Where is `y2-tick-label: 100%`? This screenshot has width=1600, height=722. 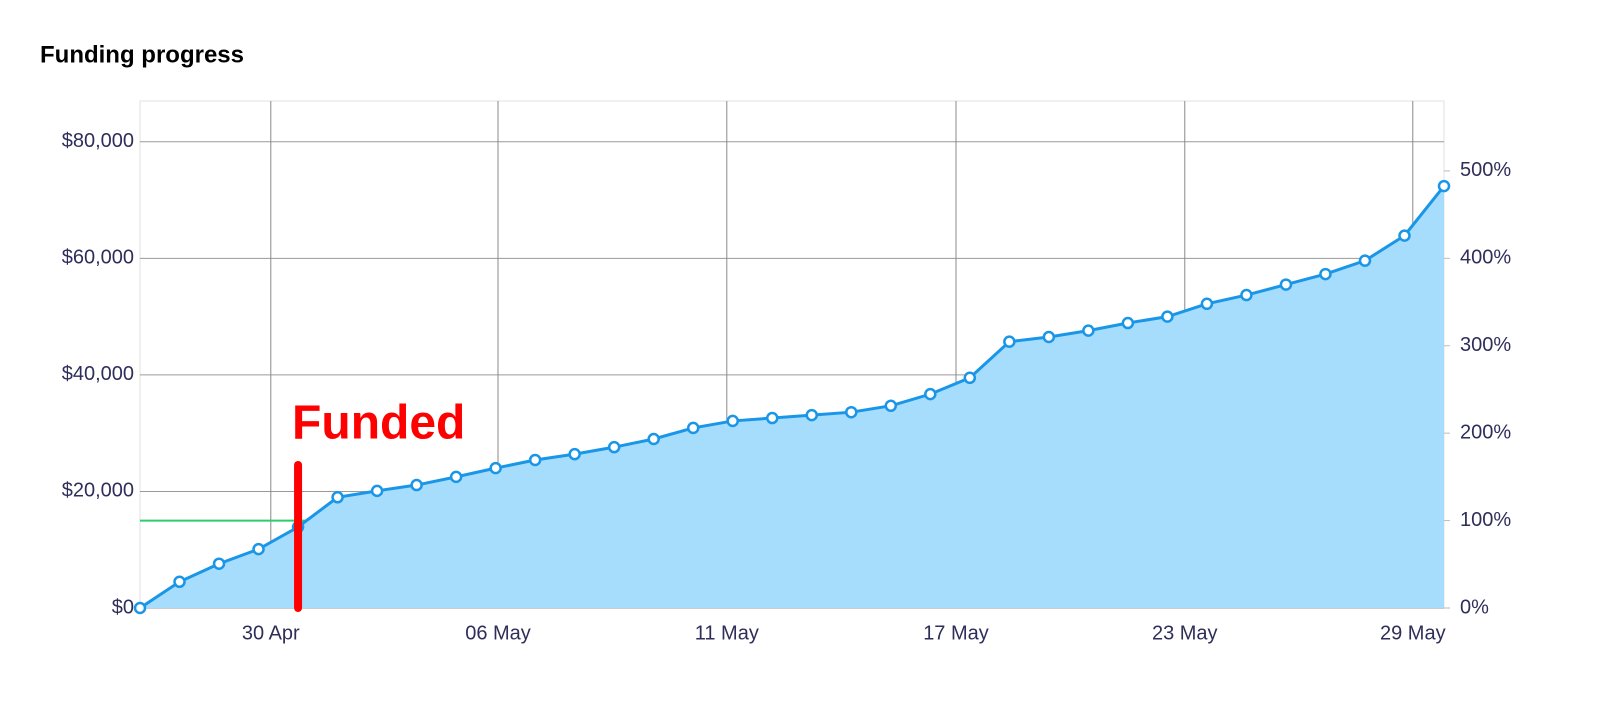 y2-tick-label: 100% is located at coordinates (1485, 520).